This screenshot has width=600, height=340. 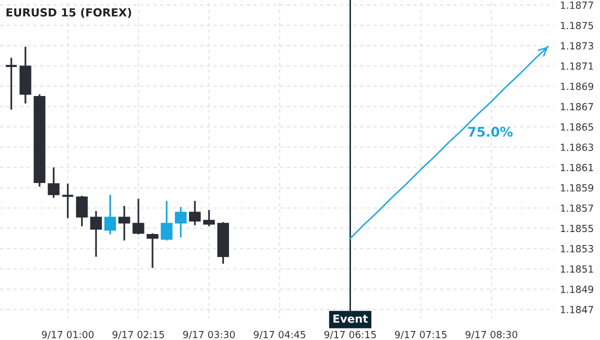 What do you see at coordinates (280, 334) in the screenshot?
I see `x-tick-label: 9/17 04:45` at bounding box center [280, 334].